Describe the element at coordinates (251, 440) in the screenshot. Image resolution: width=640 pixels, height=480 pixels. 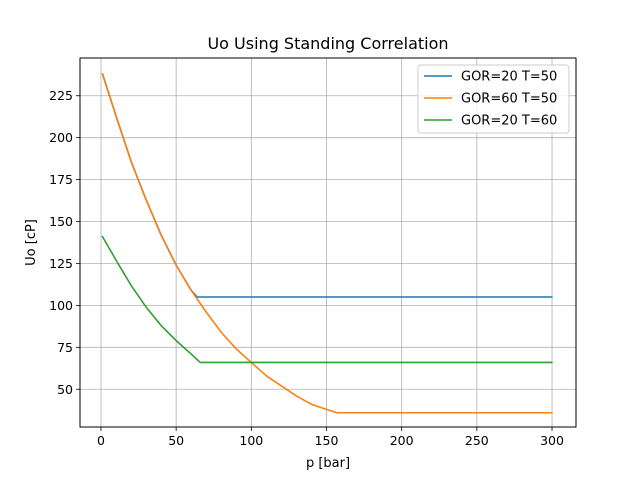
I see `x-tick-label: 100` at that location.